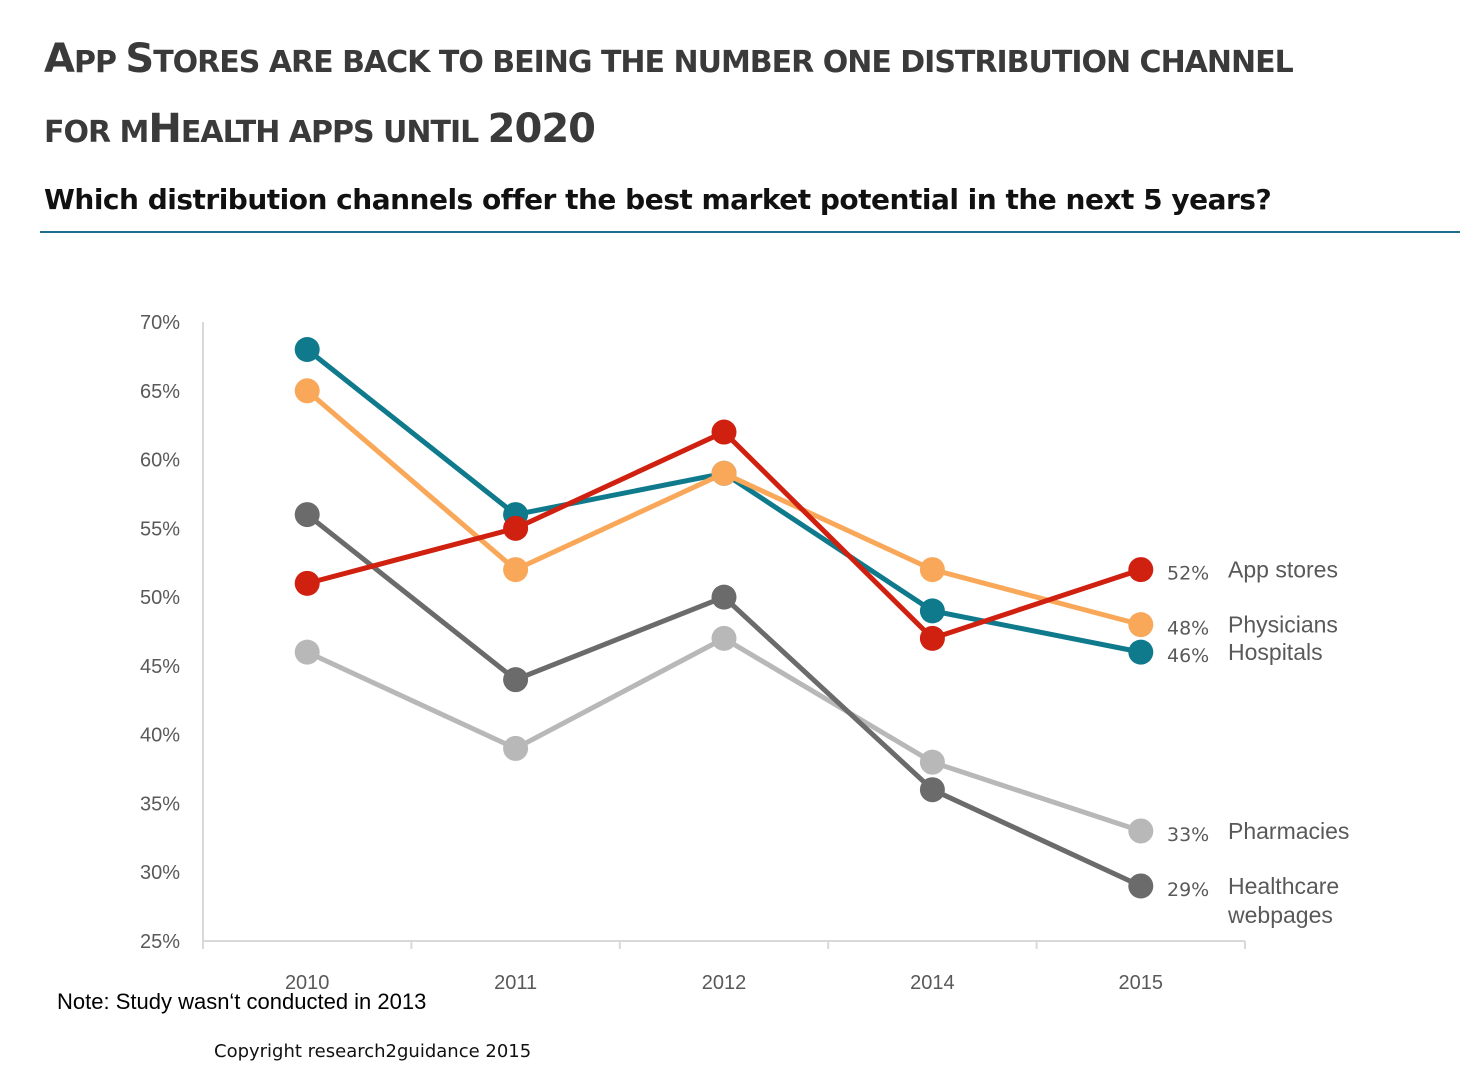 The width and height of the screenshot is (1483, 1068). Describe the element at coordinates (160, 873) in the screenshot. I see `y-tick-label: 30%` at that location.